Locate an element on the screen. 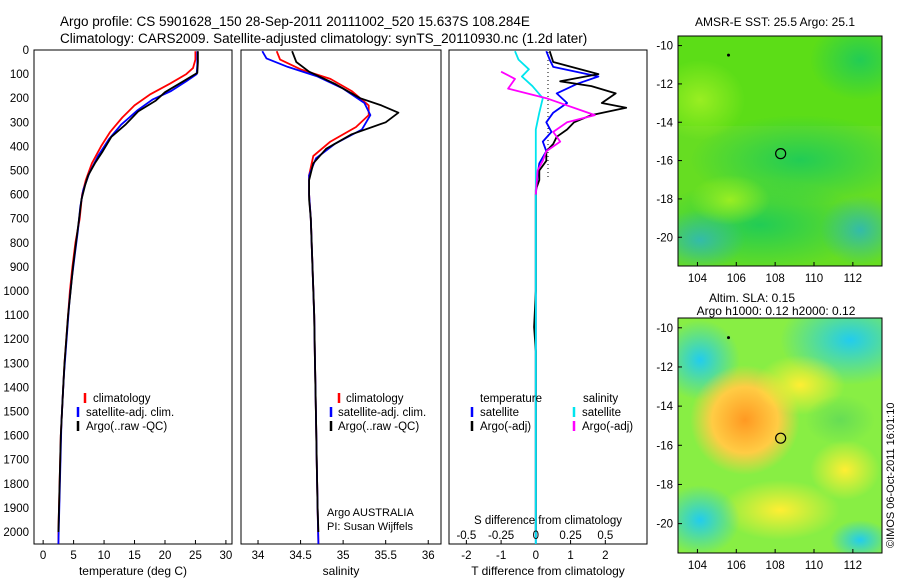 This screenshot has height=580, width=900. depth-tick-label: 400 is located at coordinates (19, 147).